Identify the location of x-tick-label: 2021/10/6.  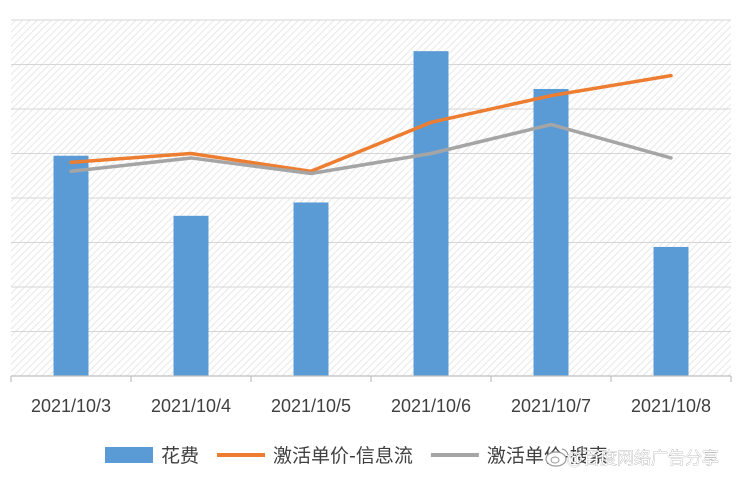
(431, 406).